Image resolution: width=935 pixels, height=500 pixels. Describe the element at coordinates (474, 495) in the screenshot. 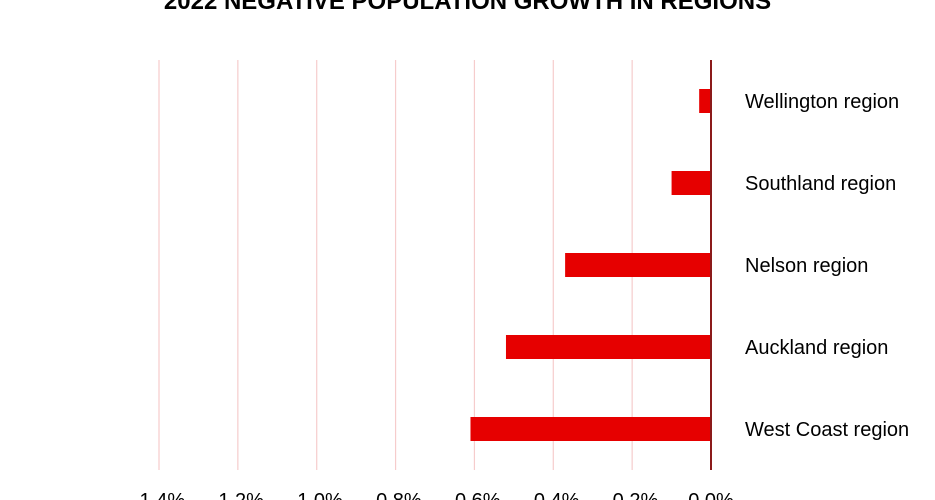

I see `x-tick-label: -0.6%` at that location.